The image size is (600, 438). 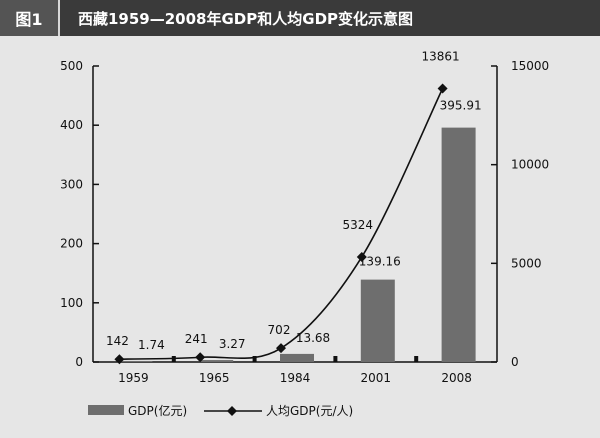 What do you see at coordinates (358, 225) in the screenshot?
I see `per-capita-gdp-label: 5324` at bounding box center [358, 225].